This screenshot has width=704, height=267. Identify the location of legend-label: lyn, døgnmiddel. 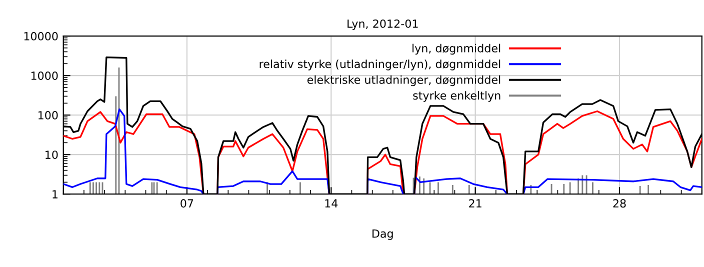
(456, 49).